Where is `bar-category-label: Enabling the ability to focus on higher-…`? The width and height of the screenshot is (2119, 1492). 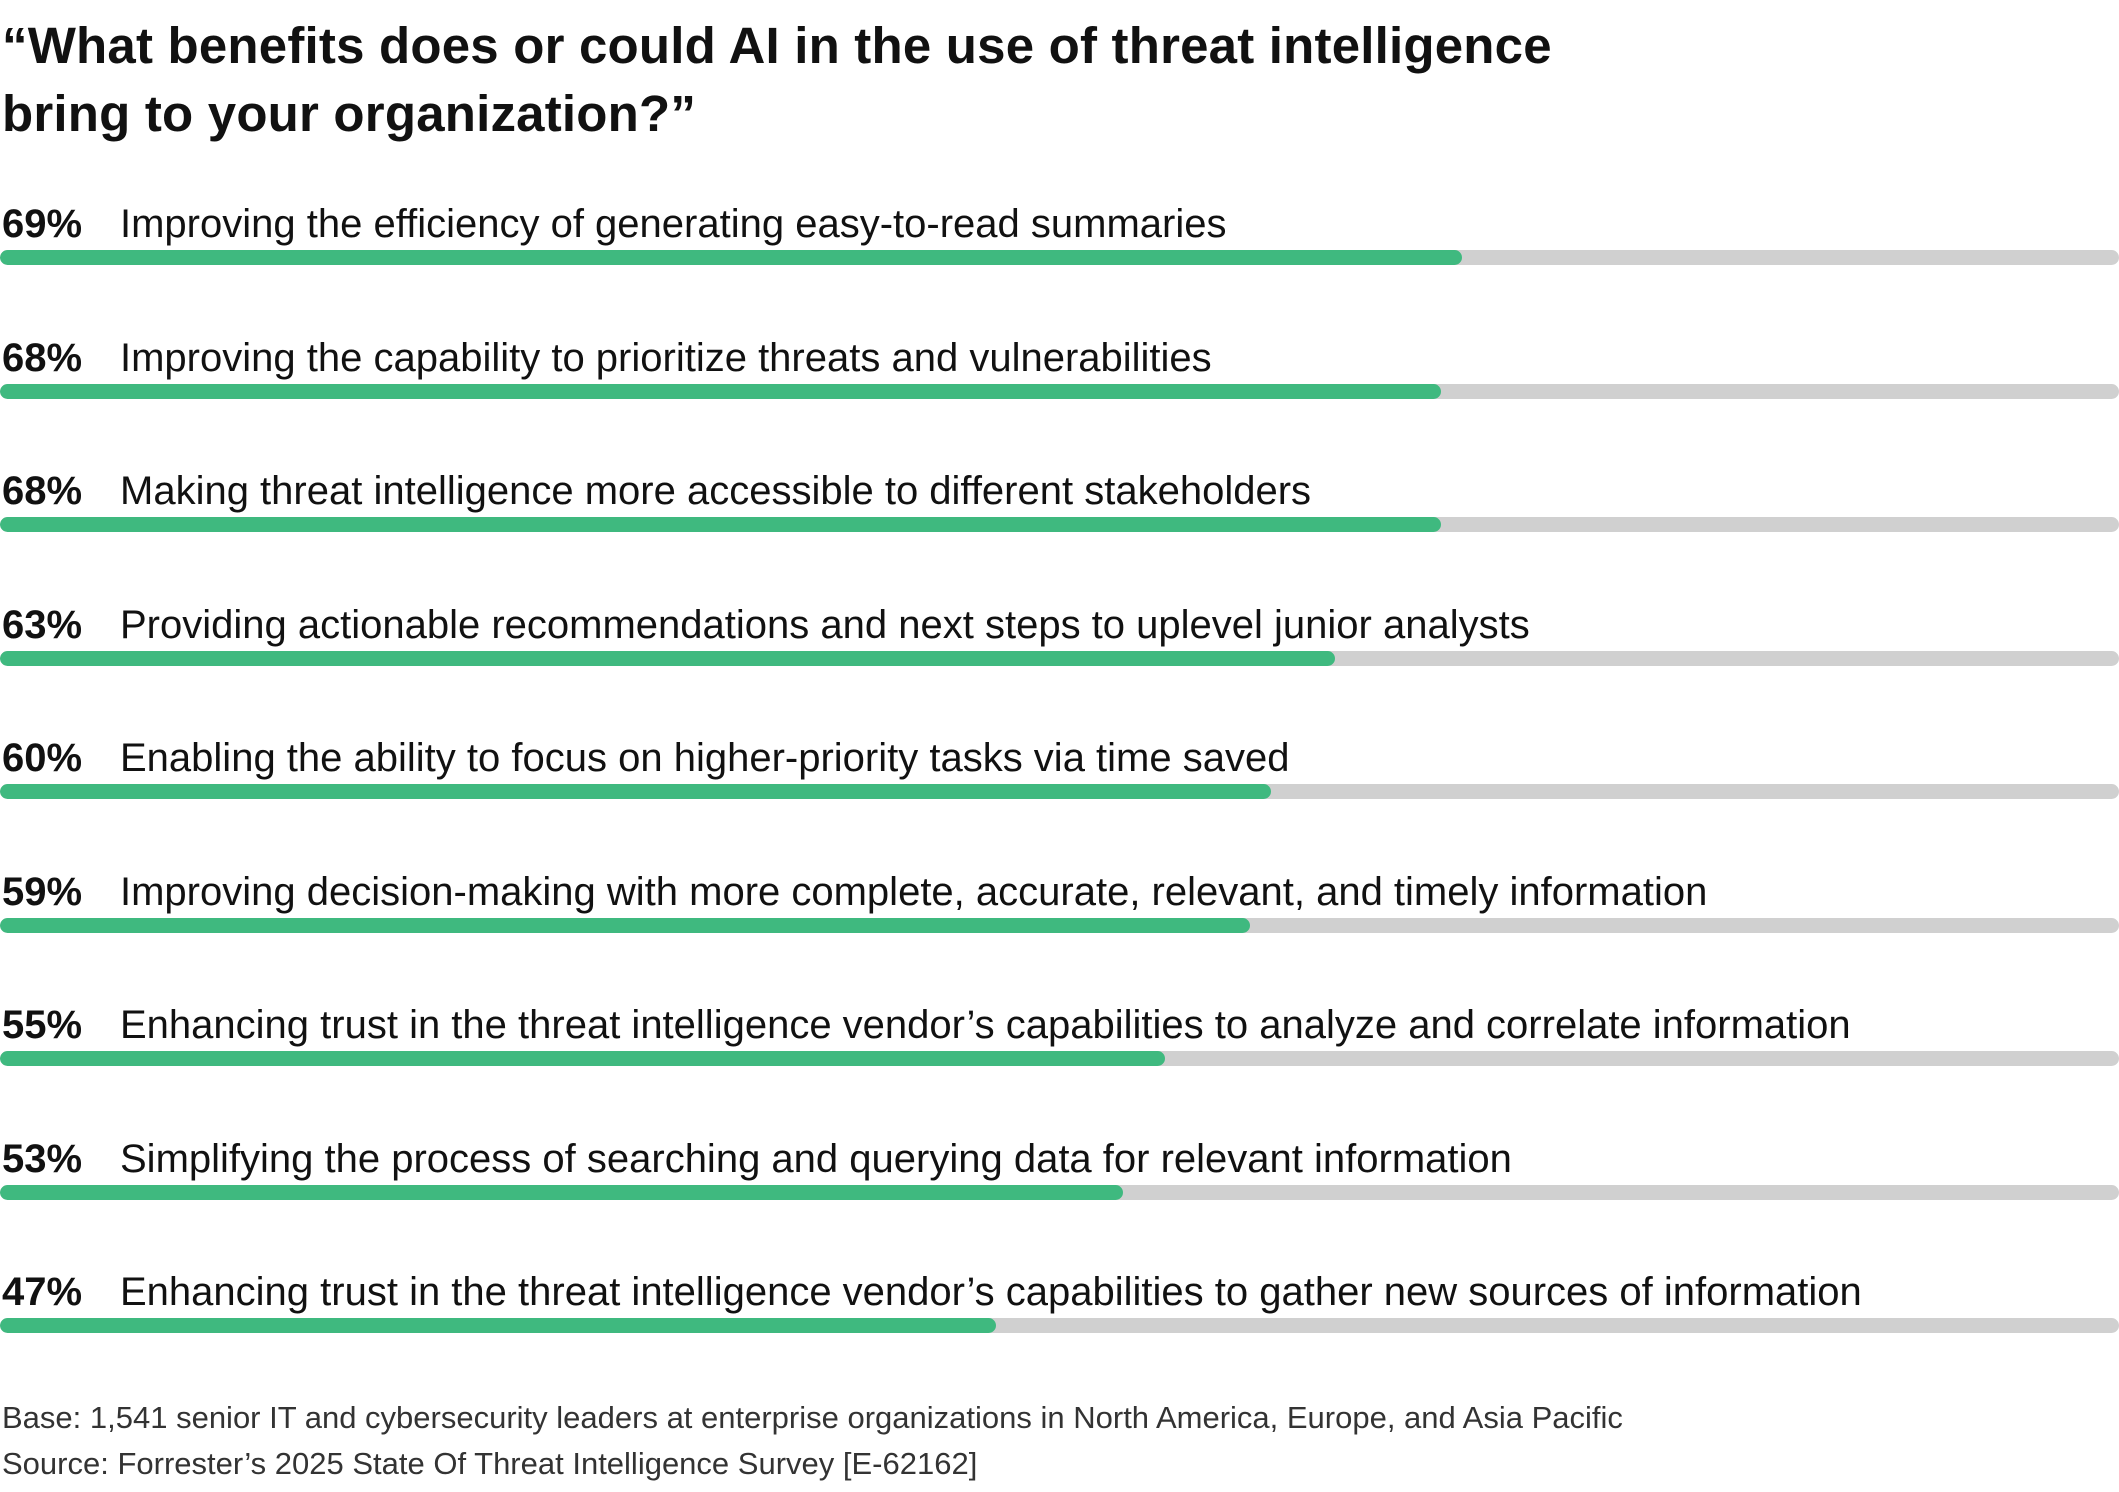
bar-category-label: Enabling the ability to focus on higher-… is located at coordinates (705, 758).